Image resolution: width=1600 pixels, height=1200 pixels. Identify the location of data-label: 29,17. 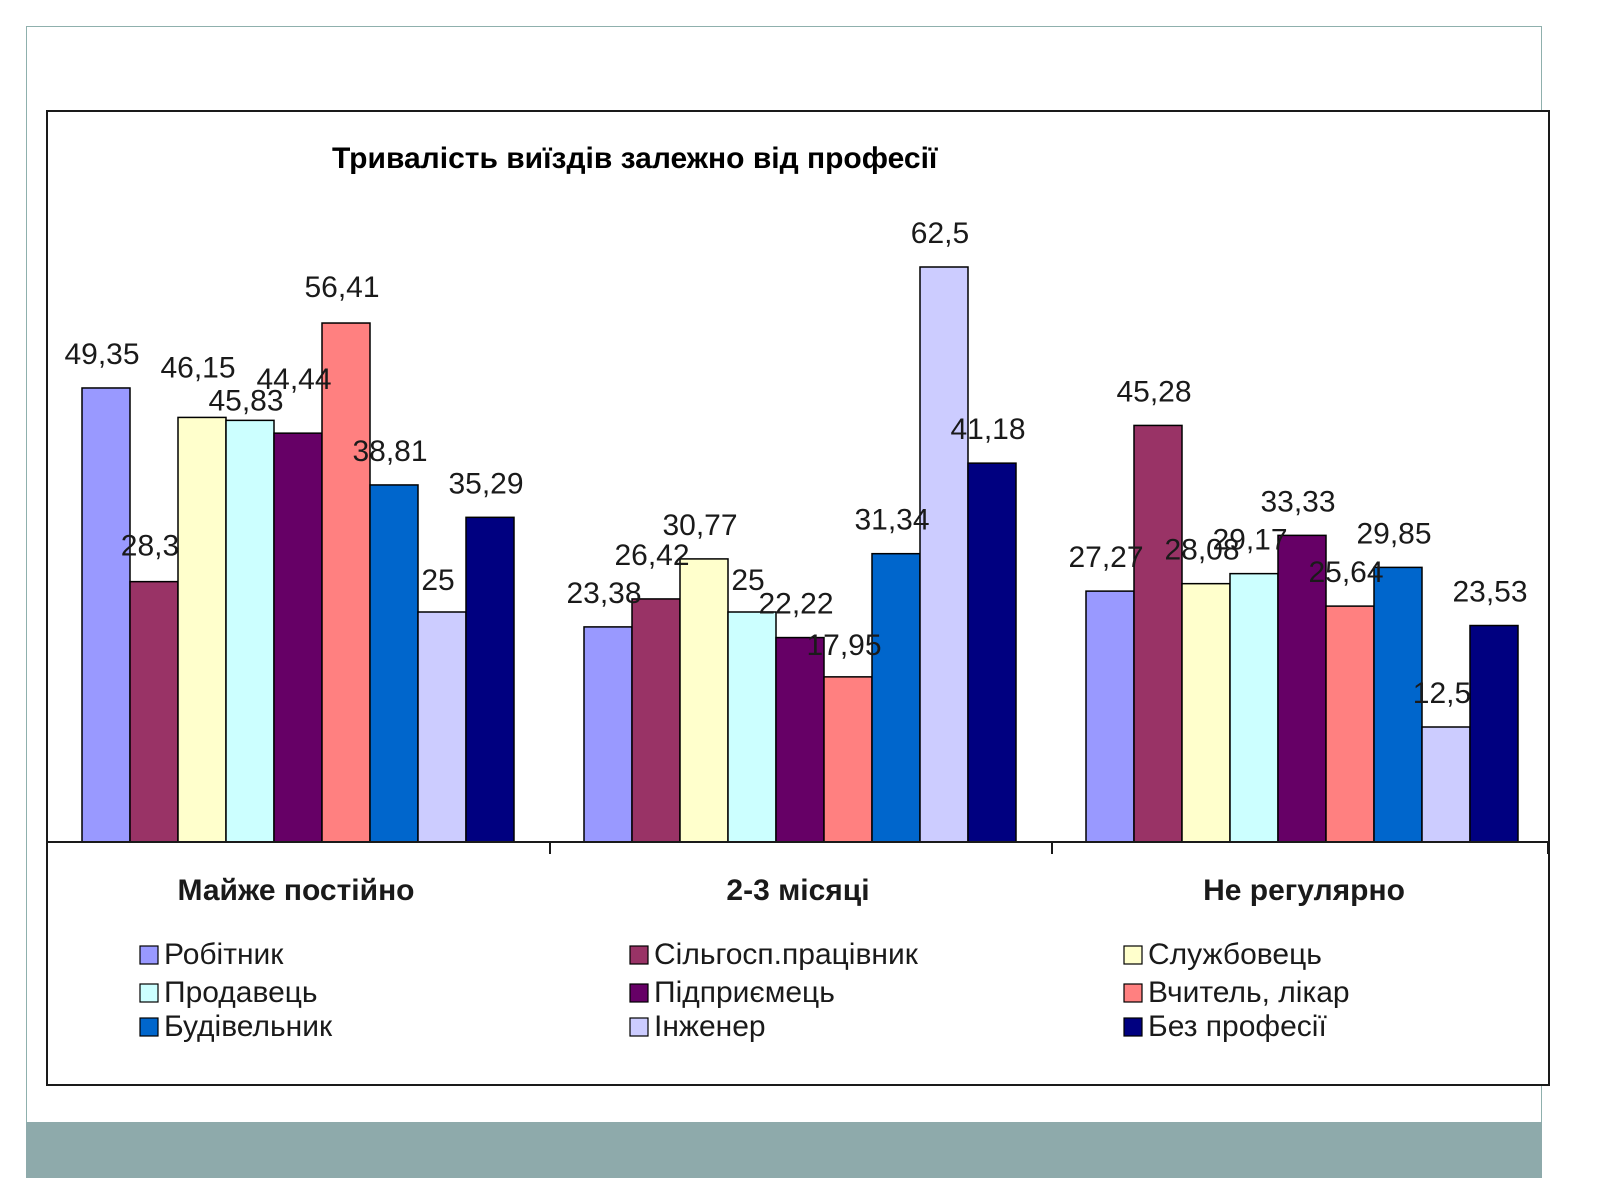
(1249, 540).